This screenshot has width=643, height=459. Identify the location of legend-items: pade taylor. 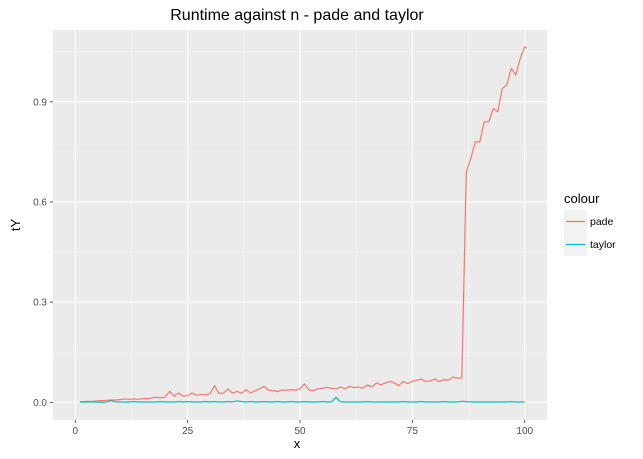
(590, 233).